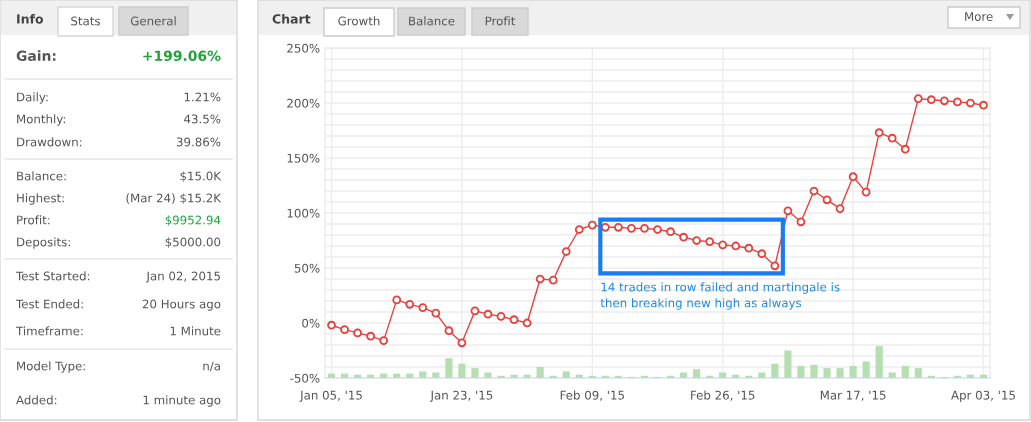 The image size is (1031, 422). Describe the element at coordinates (720, 296) in the screenshot. I see `annotation: 14 trades in row failed and martingale is then breaking new high as always` at that location.